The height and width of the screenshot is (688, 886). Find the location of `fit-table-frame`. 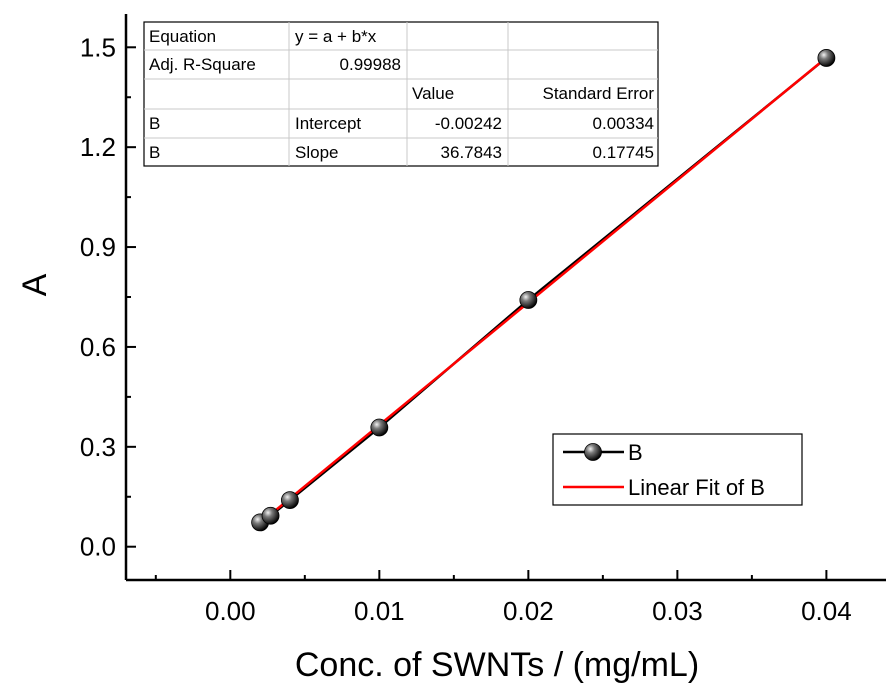

fit-table-frame is located at coordinates (401, 94).